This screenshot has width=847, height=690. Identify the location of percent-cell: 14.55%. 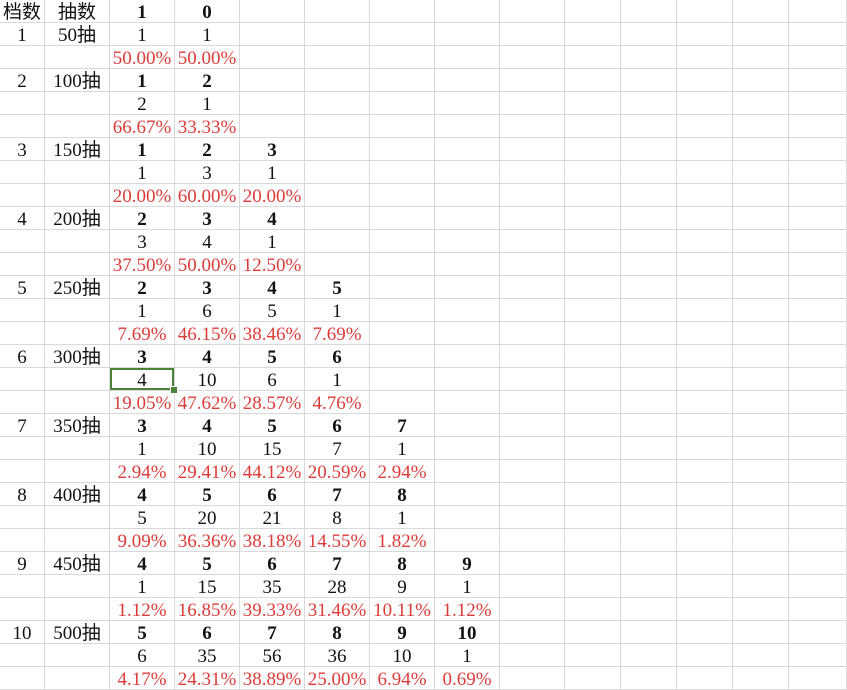
(337, 540).